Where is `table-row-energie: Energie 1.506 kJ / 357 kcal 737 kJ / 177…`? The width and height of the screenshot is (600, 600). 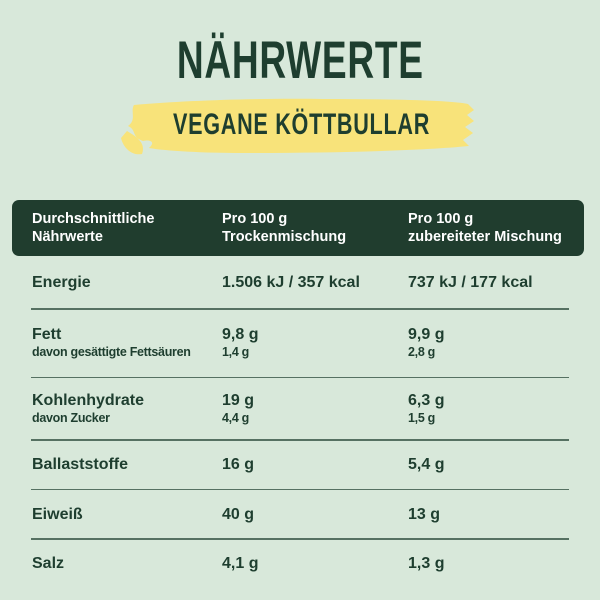
table-row-energie: Energie 1.506 kJ / 357 kcal 737 kJ / 177… is located at coordinates (298, 282).